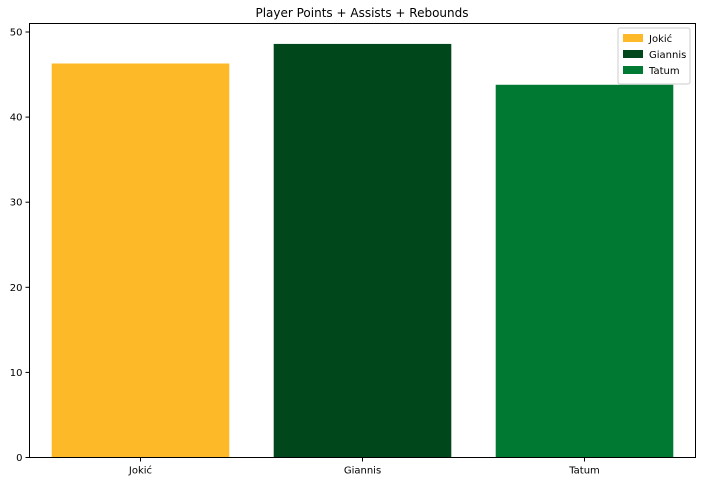 The height and width of the screenshot is (482, 703). What do you see at coordinates (660, 39) in the screenshot?
I see `legend-label-0: Jokić` at bounding box center [660, 39].